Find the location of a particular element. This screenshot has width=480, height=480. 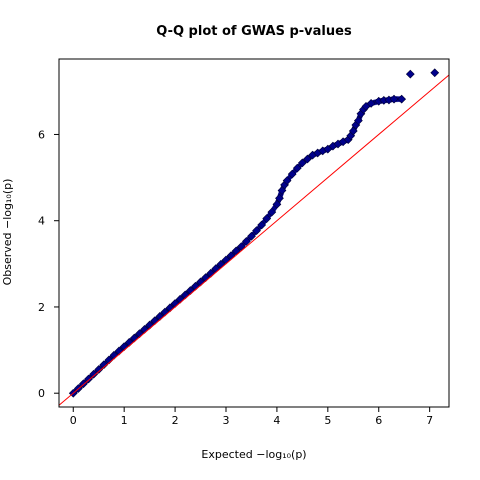

y-tick-label: 6 is located at coordinates (41, 134).